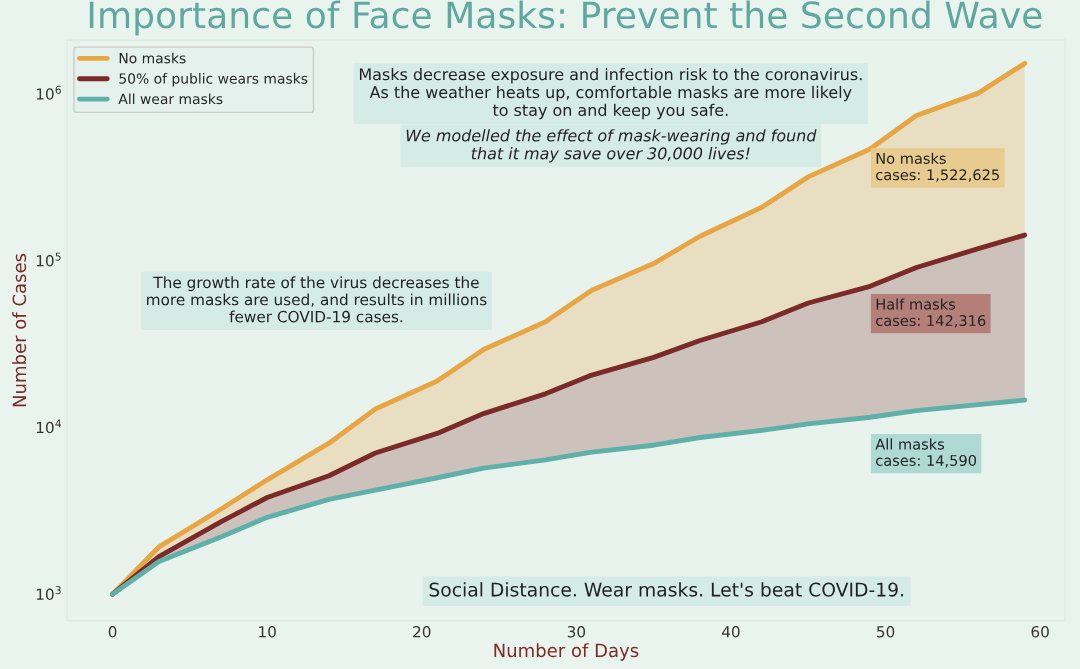 The height and width of the screenshot is (669, 1080). What do you see at coordinates (213, 80) in the screenshot?
I see `legend-label: 50% of public wears masks` at bounding box center [213, 80].